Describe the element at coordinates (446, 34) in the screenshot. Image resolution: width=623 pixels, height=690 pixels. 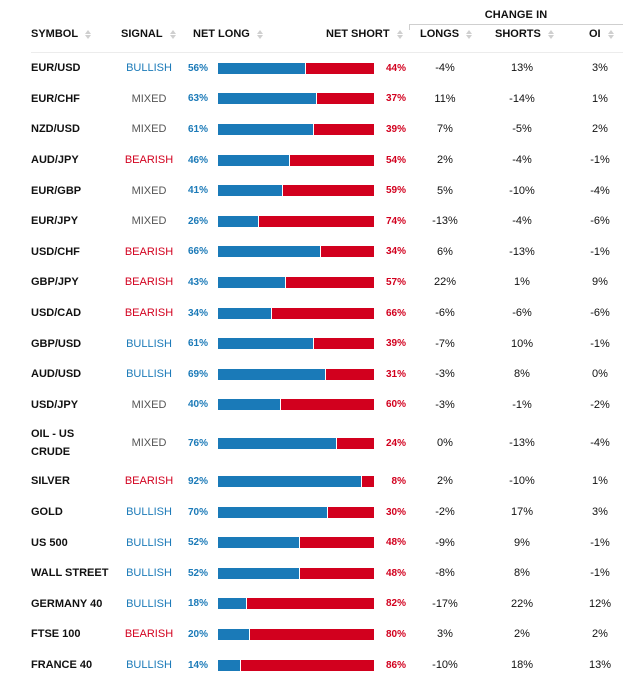
I see `column-header-longs: LONGS` at that location.